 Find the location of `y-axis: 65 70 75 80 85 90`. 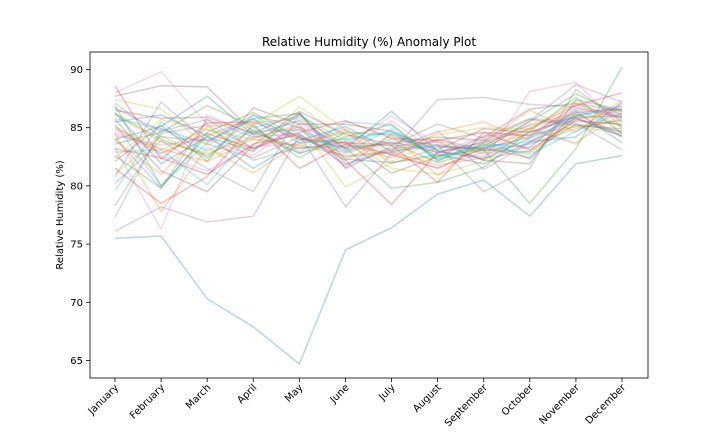

y-axis: 65 70 75 80 85 90 is located at coordinates (80, 216).